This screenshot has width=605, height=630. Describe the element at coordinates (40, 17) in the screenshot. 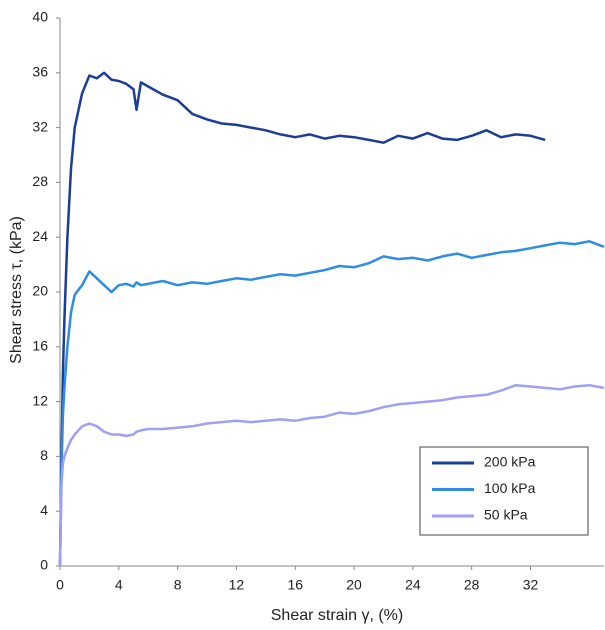

I see `y-tick-label: 40` at that location.